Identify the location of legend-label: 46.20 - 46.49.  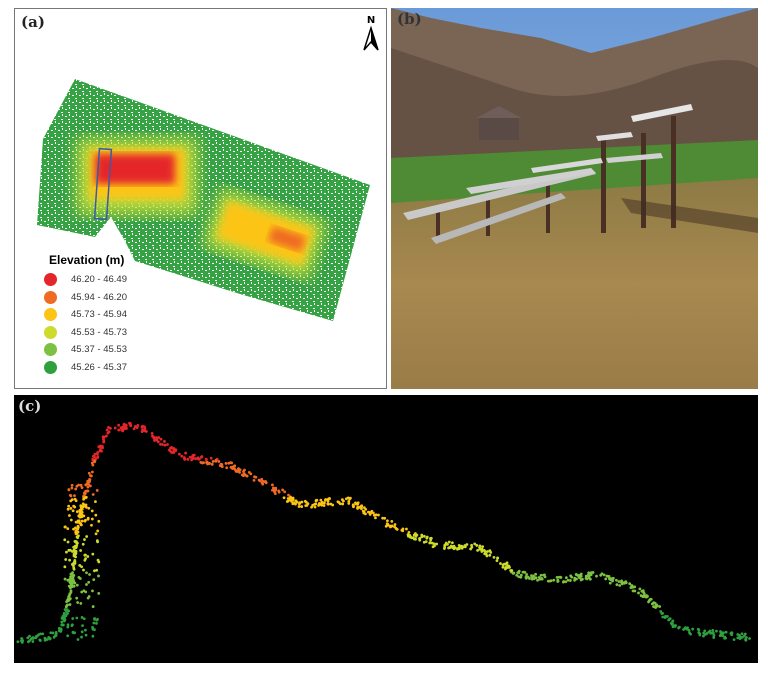
(99, 280).